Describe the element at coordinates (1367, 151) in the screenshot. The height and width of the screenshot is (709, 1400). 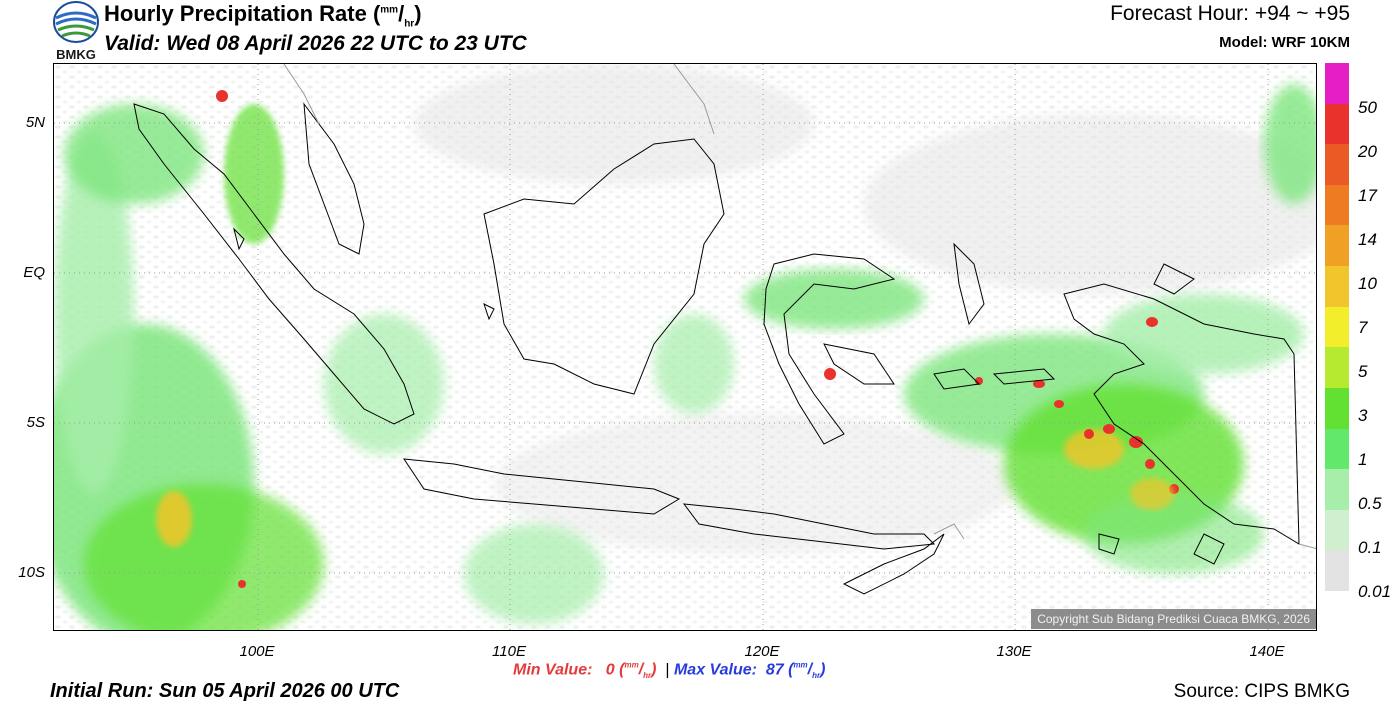
I see `colorbar-label: 20` at that location.